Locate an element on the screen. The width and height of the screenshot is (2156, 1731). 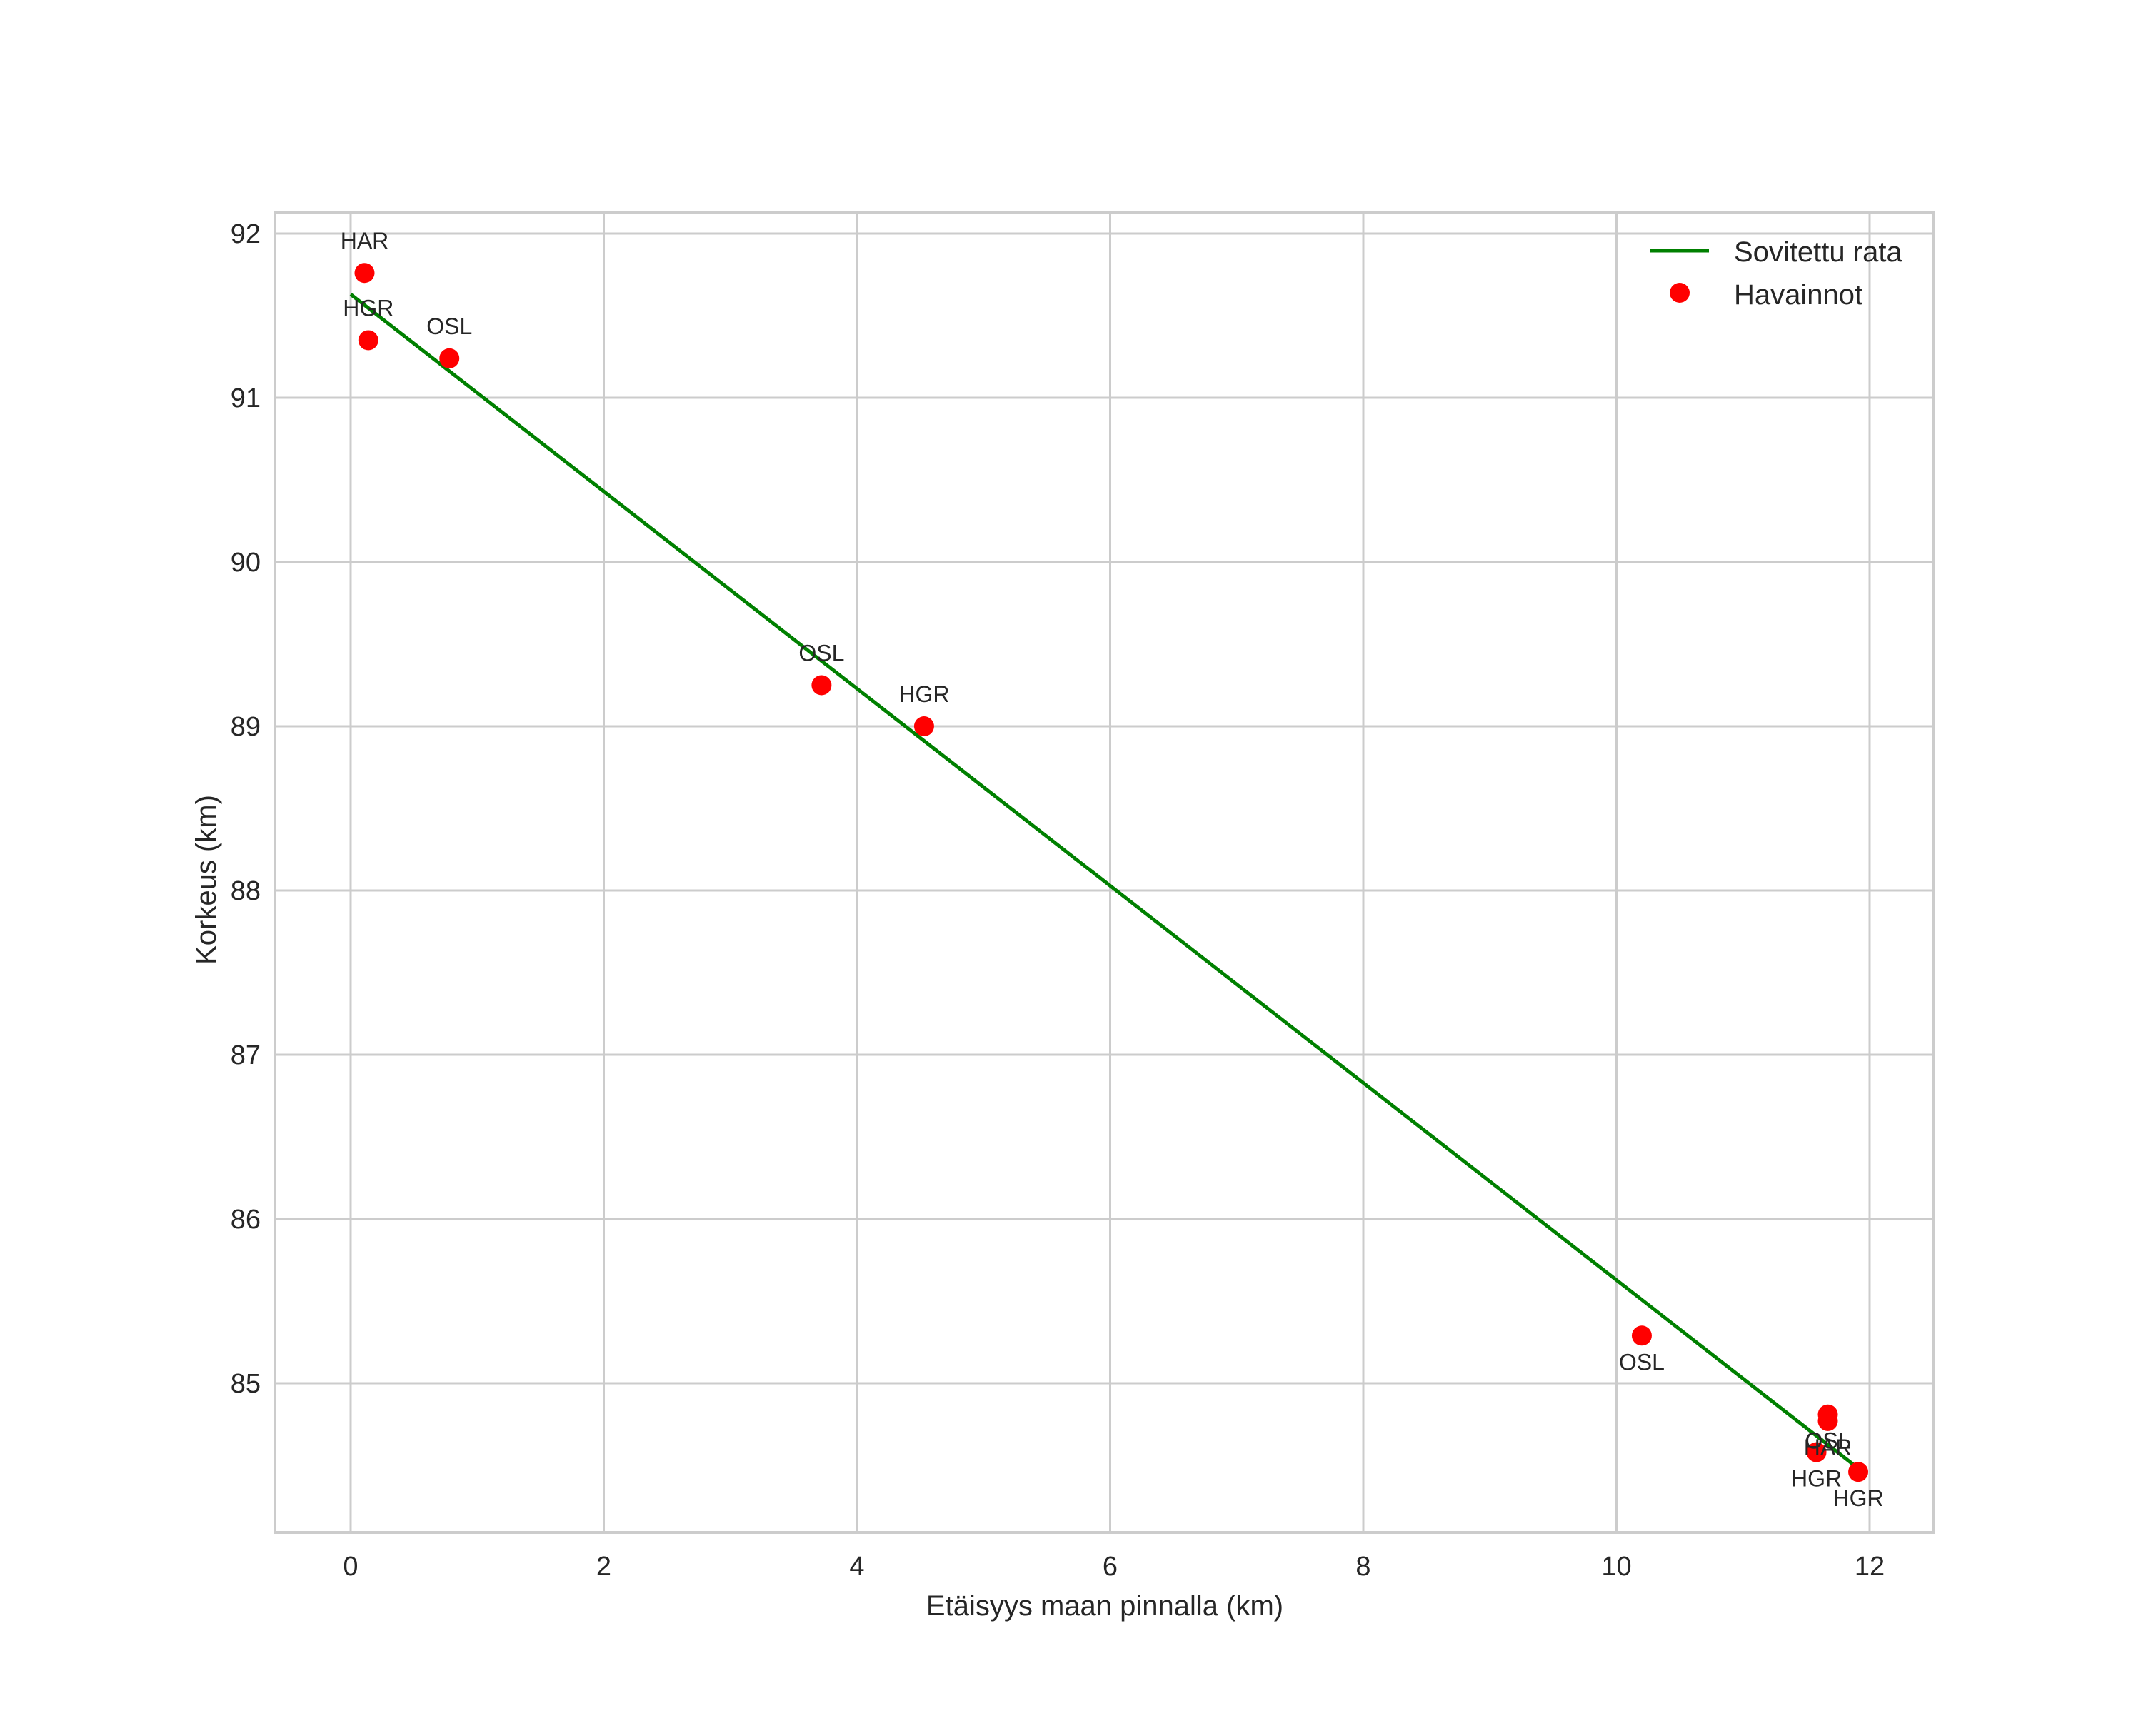
y-tick-label: 89 is located at coordinates (246, 727).